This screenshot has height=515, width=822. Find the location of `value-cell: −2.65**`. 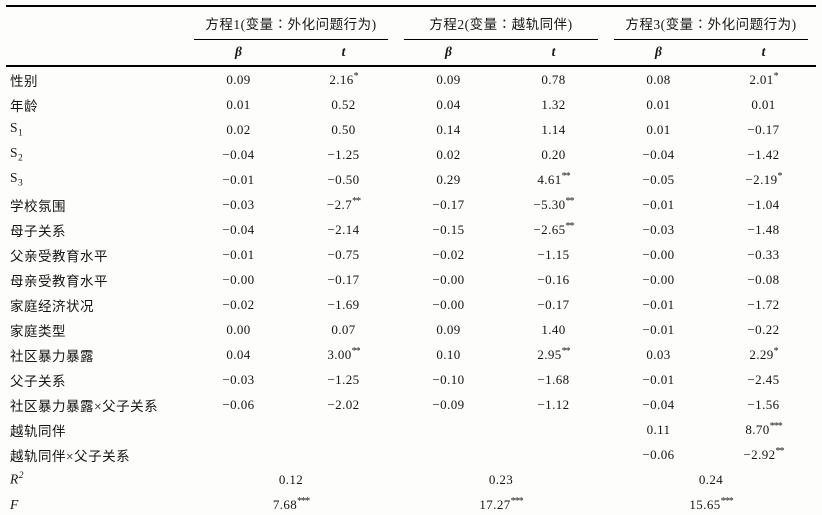

value-cell: −2.65** is located at coordinates (553, 228).